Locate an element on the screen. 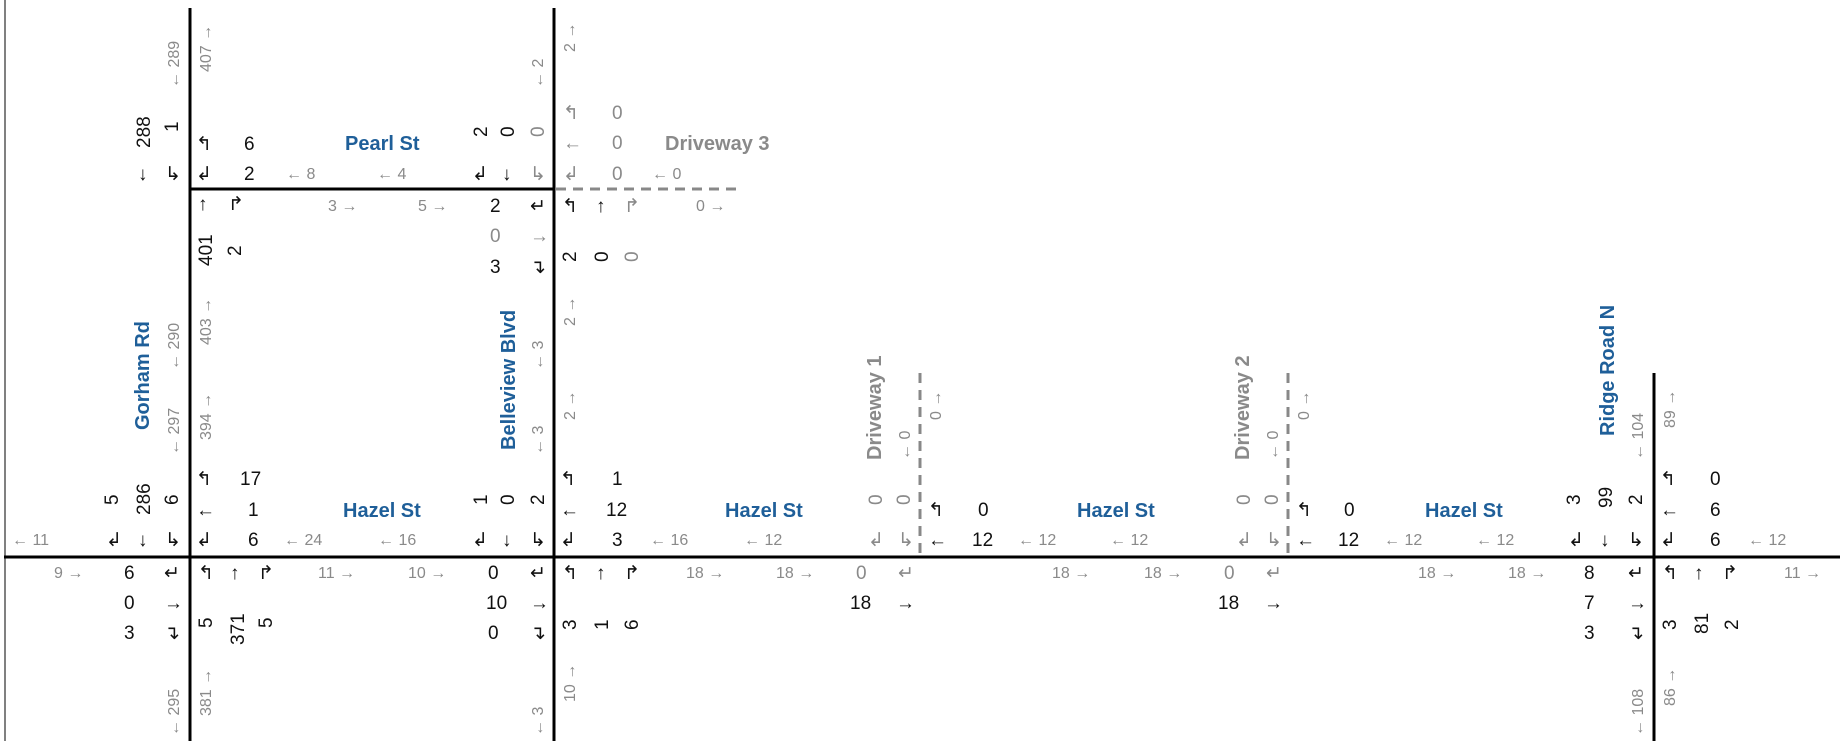 The width and height of the screenshot is (1843, 741). gh-wb-thru-arrow: ← is located at coordinates (205, 510).